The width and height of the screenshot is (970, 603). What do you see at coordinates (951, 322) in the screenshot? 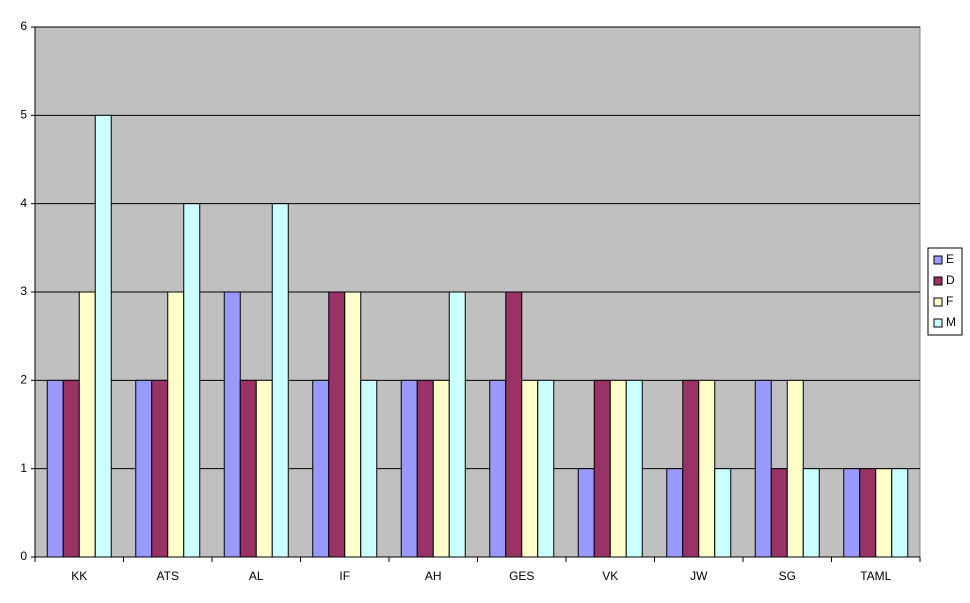
I see `legend-label: M` at bounding box center [951, 322].